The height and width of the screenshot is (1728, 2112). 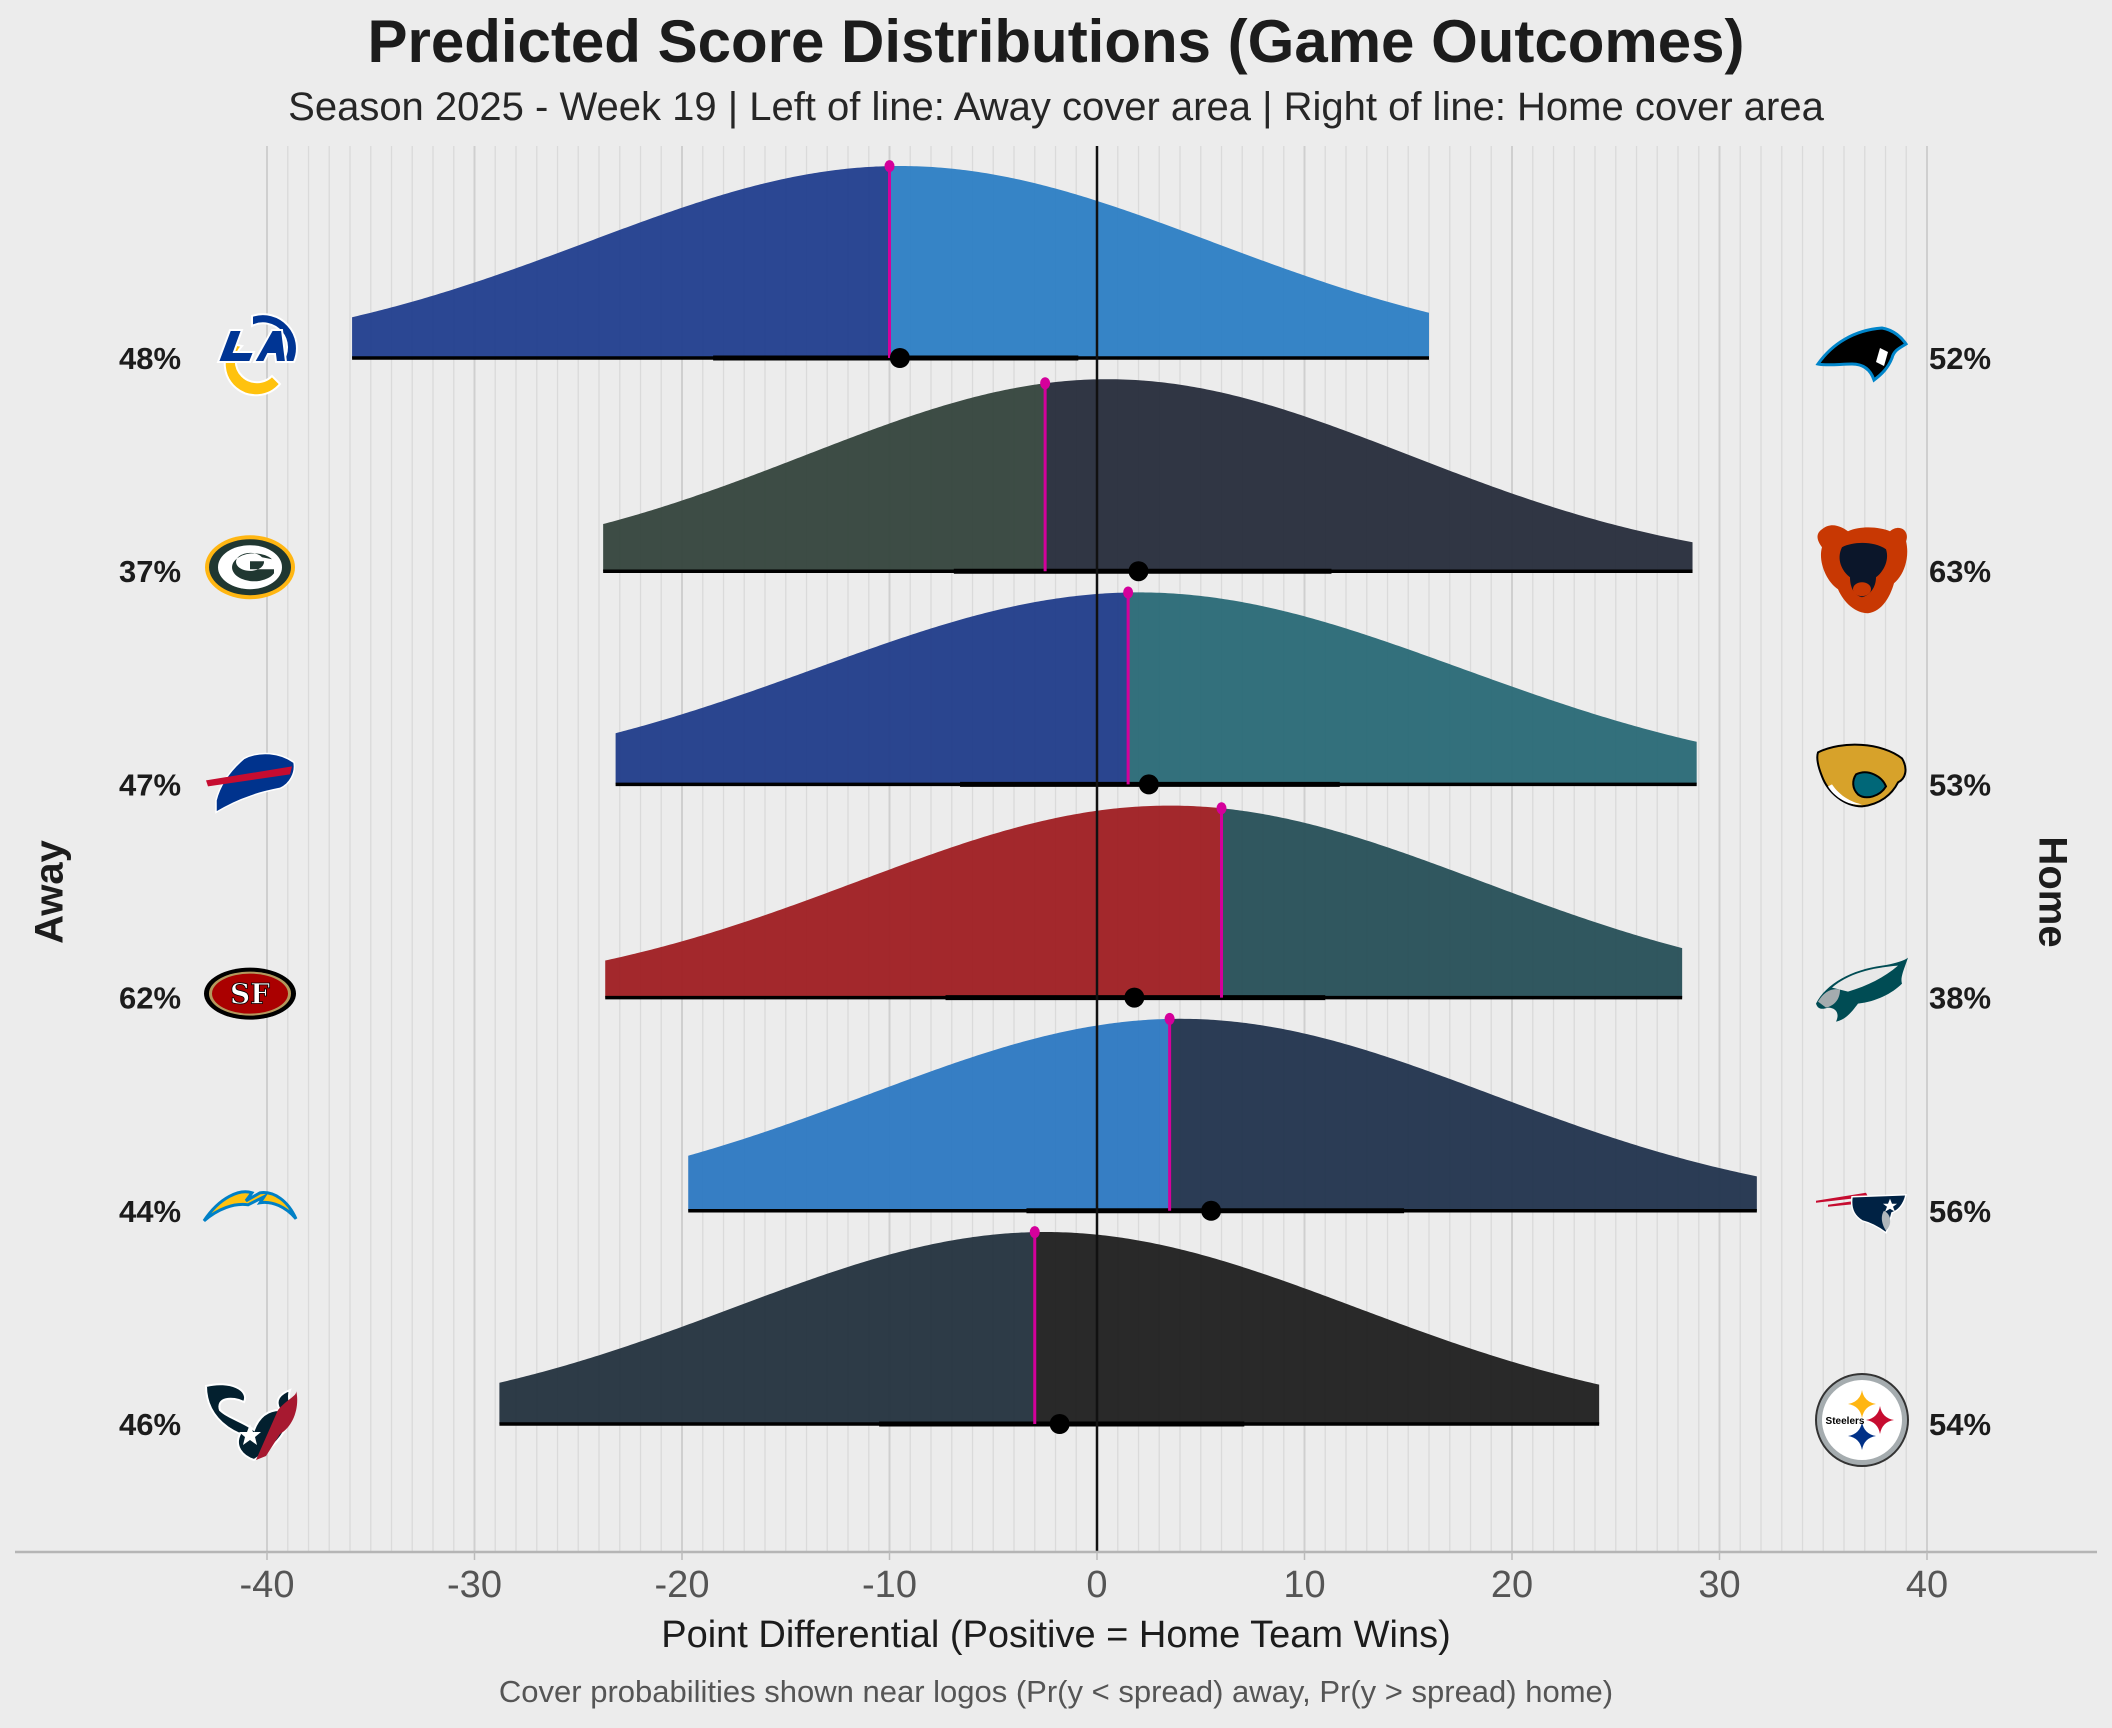 I want to click on ridge-rams-at-panthers, so click(x=890, y=263).